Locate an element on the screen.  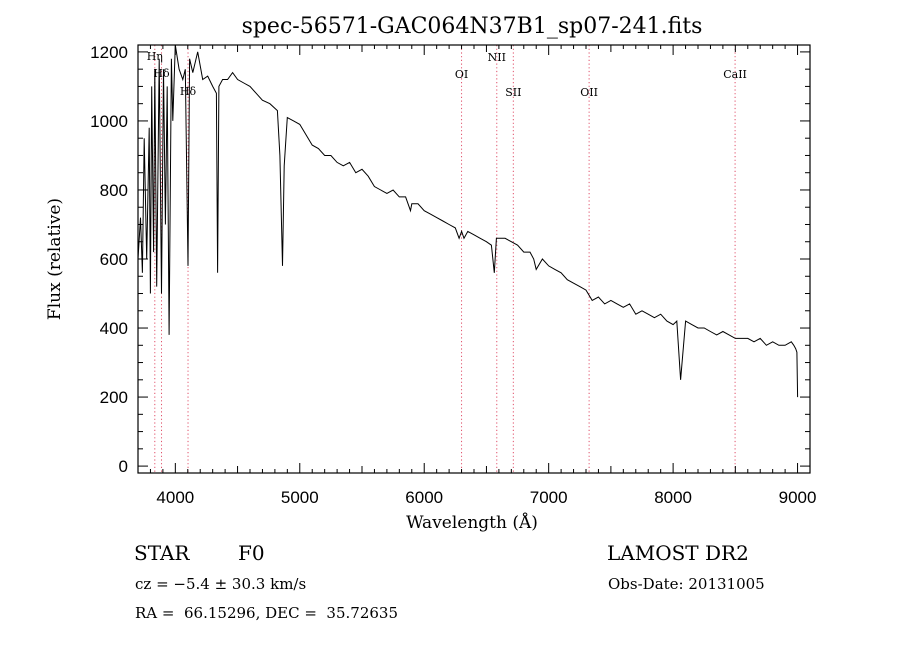
y-tick-label: 600 is located at coordinates (114, 259).